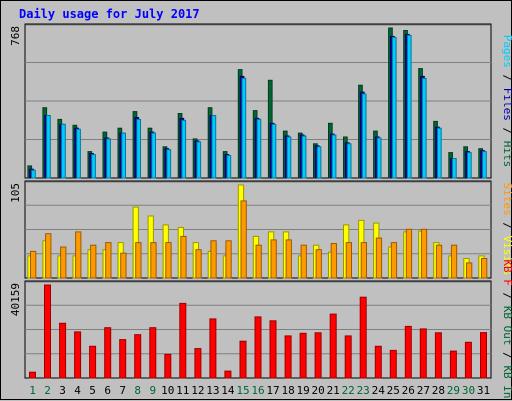 This screenshot has width=512, height=401. Describe the element at coordinates (152, 390) in the screenshot. I see `day-label-9: 9` at that location.